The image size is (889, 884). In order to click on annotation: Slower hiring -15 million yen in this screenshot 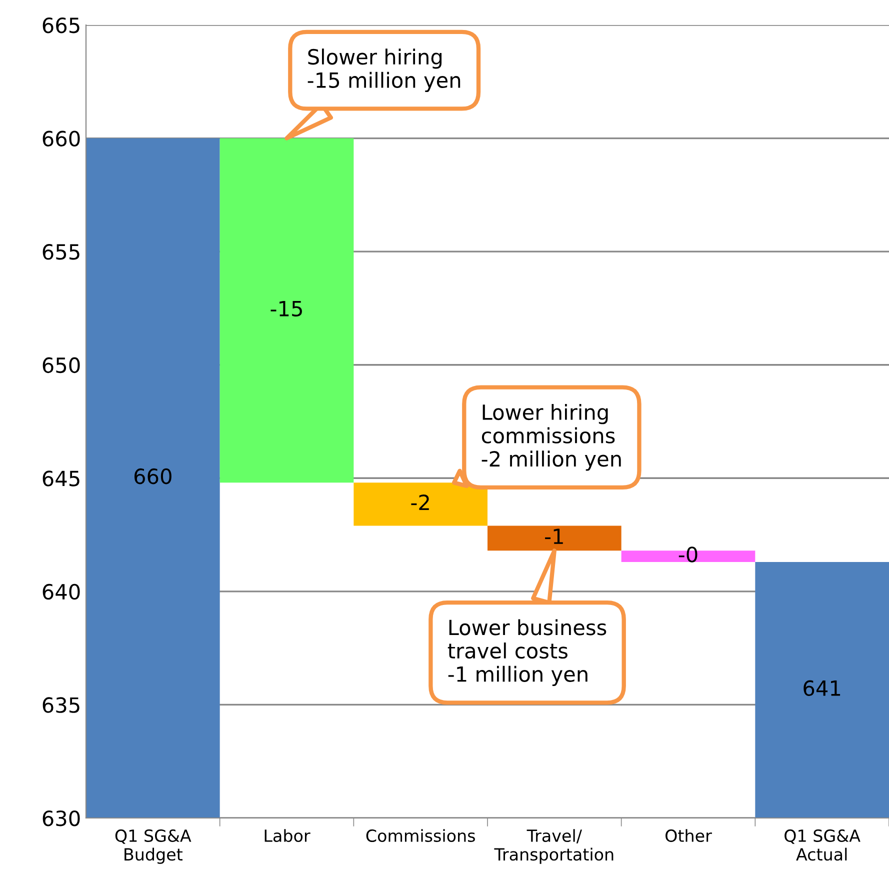, I will do `click(384, 70)`.